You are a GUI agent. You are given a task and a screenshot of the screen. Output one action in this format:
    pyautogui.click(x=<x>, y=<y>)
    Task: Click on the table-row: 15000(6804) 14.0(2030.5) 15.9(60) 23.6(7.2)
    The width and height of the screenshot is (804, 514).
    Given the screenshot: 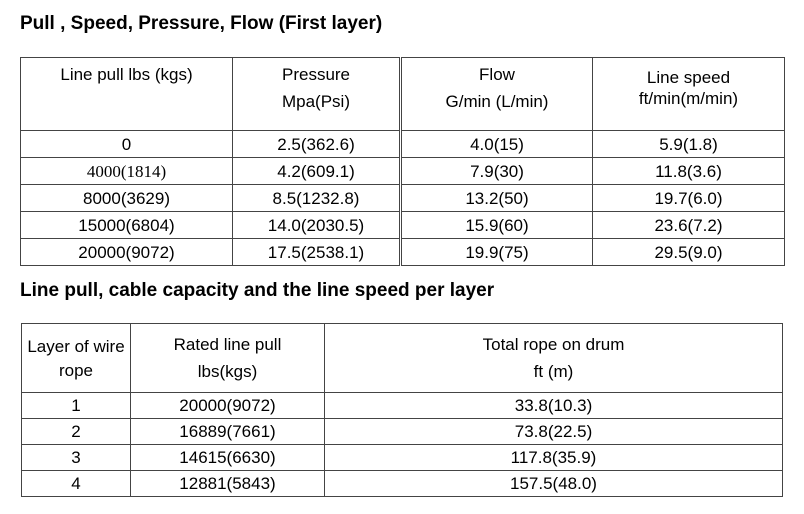 What is the action you would take?
    pyautogui.click(x=402, y=225)
    